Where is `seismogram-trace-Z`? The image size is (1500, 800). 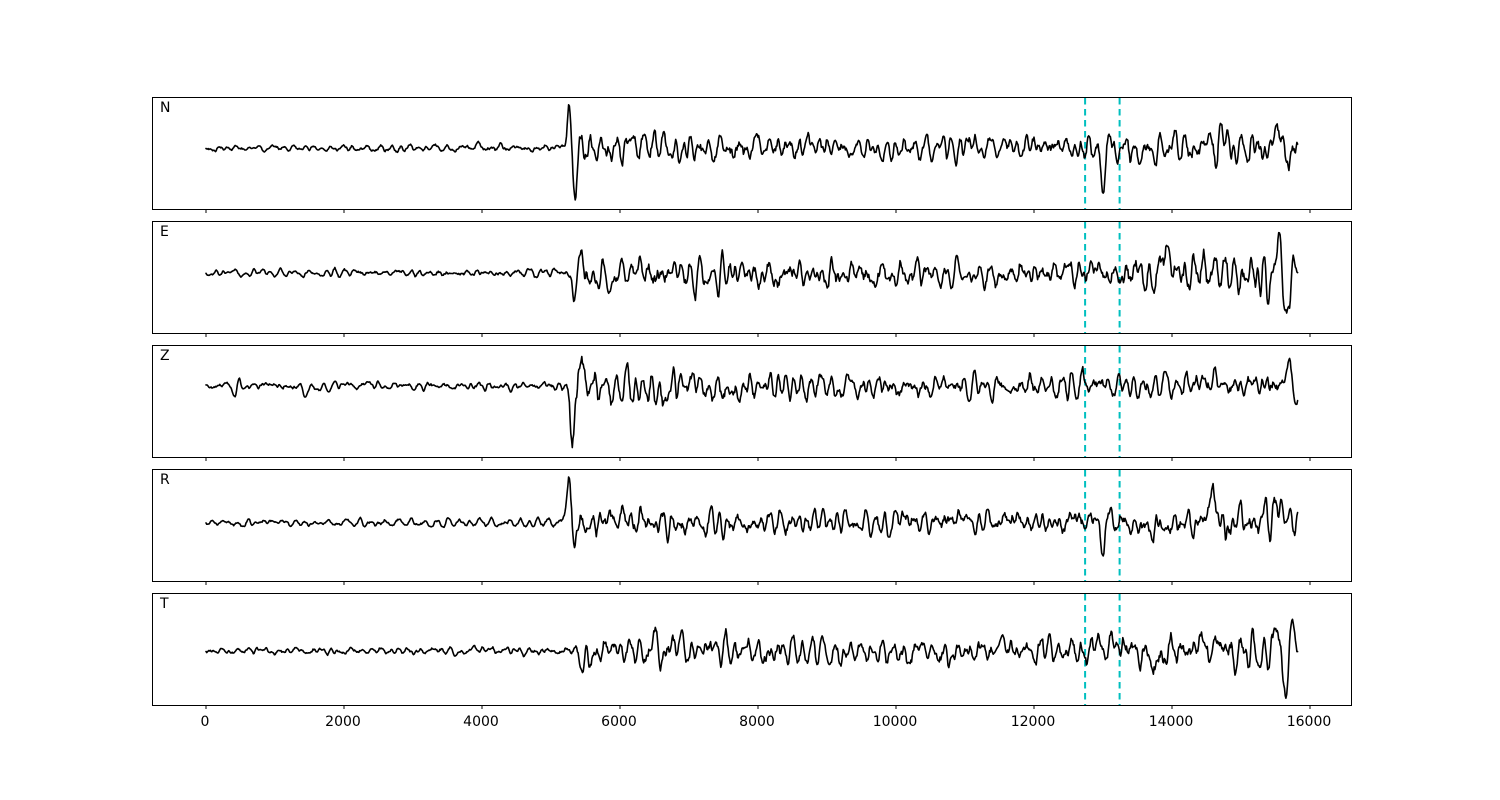
seismogram-trace-Z is located at coordinates (752, 402).